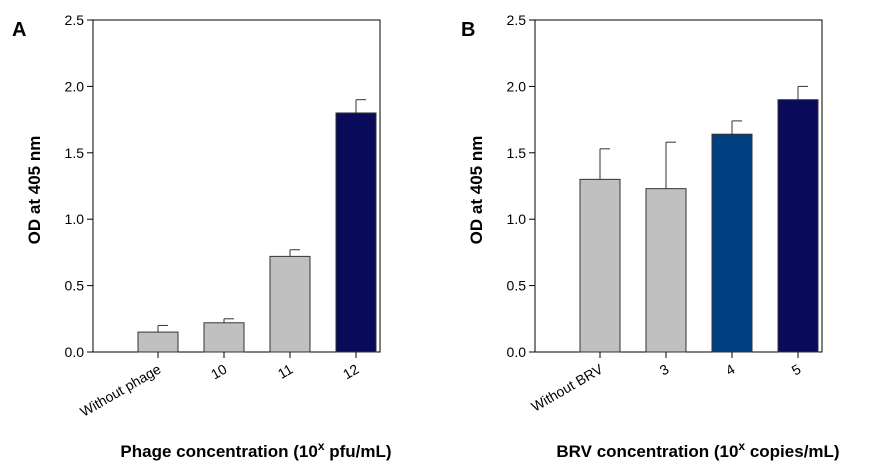  I want to click on x-axis-label-suffix: copies/mL), so click(792, 451).